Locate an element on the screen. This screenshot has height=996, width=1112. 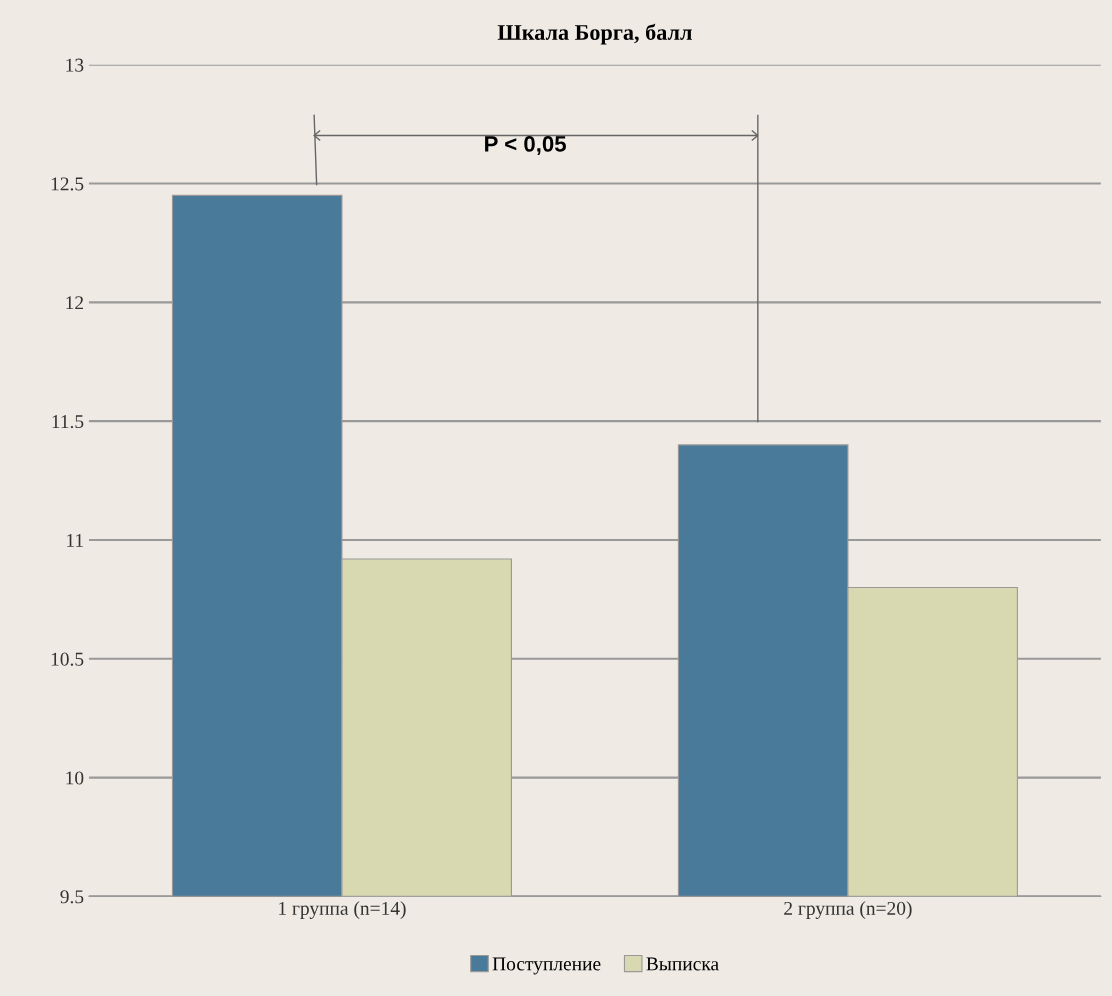
y-tick-label: 13 is located at coordinates (75, 65).